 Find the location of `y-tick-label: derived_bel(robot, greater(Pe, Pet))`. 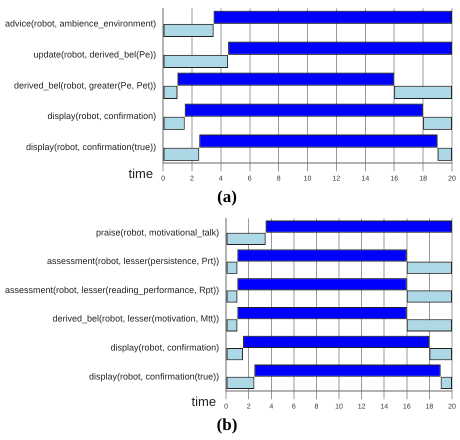

y-tick-label: derived_bel(robot, greater(Pe, Pet)) is located at coordinates (85, 85).